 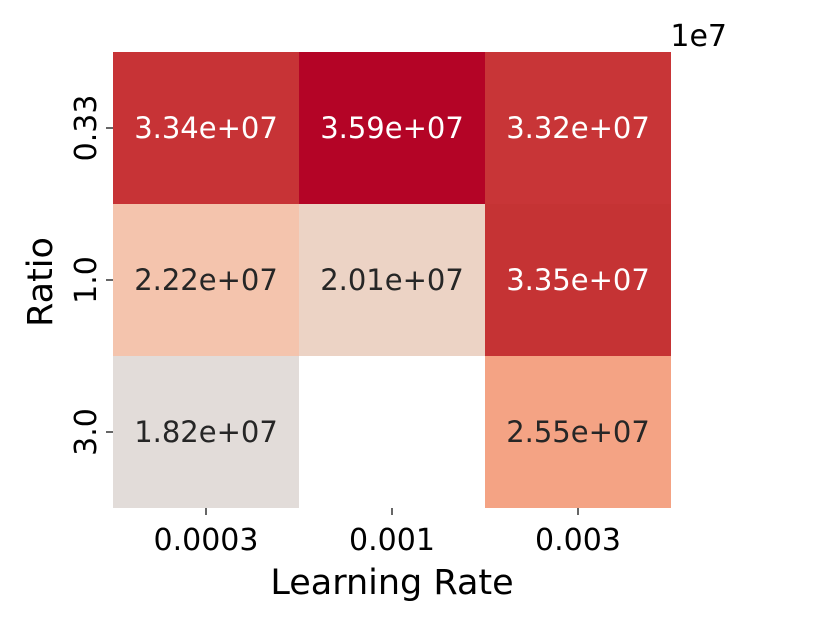 I want to click on y-axis-label: Ratio, so click(x=41, y=282).